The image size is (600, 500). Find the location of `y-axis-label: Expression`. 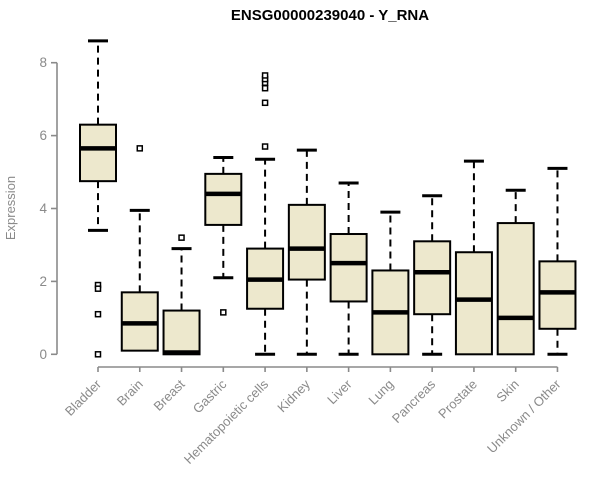

y-axis-label: Expression is located at coordinates (10, 208).